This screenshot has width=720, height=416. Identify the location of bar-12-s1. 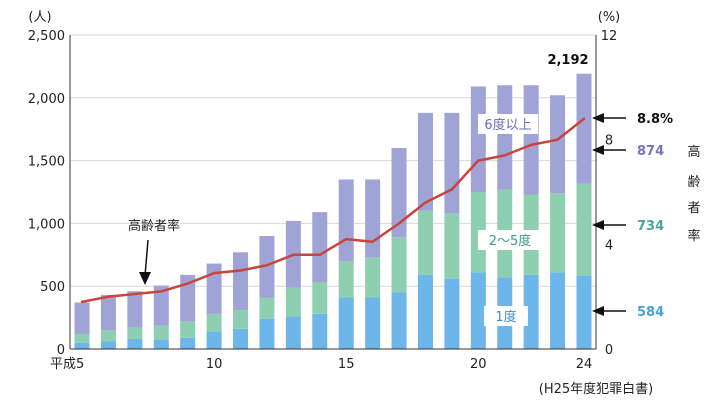
(267, 308).